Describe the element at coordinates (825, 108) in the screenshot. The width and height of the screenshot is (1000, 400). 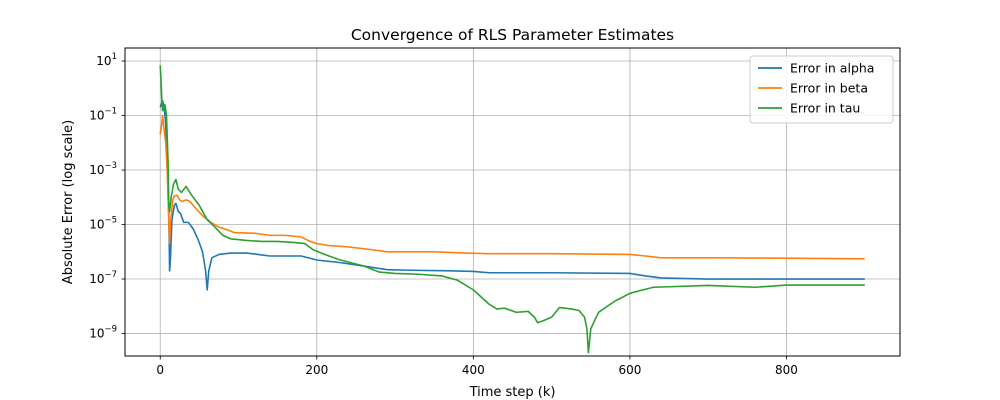
I see `legend-label-3: Error in tau` at that location.